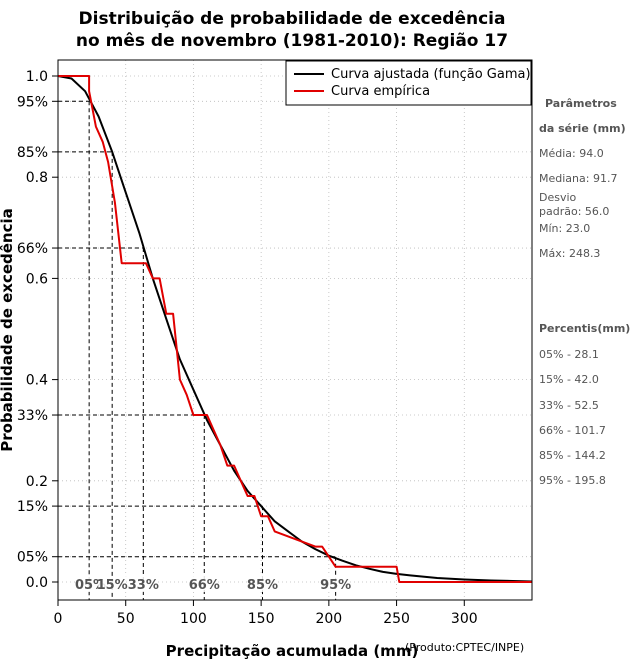  What do you see at coordinates (32, 507) in the screenshot?
I see `y-tick-label: 15%` at bounding box center [32, 507].